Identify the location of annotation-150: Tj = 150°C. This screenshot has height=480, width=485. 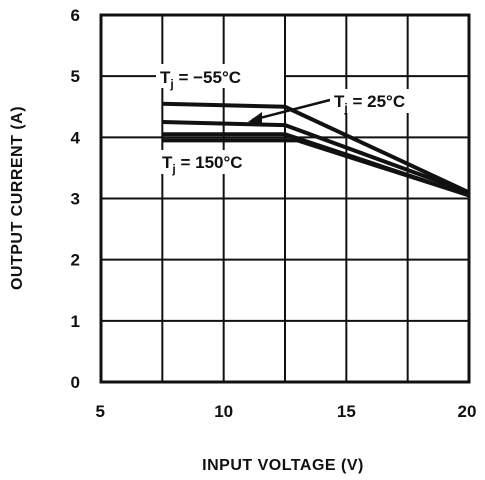
(213, 163).